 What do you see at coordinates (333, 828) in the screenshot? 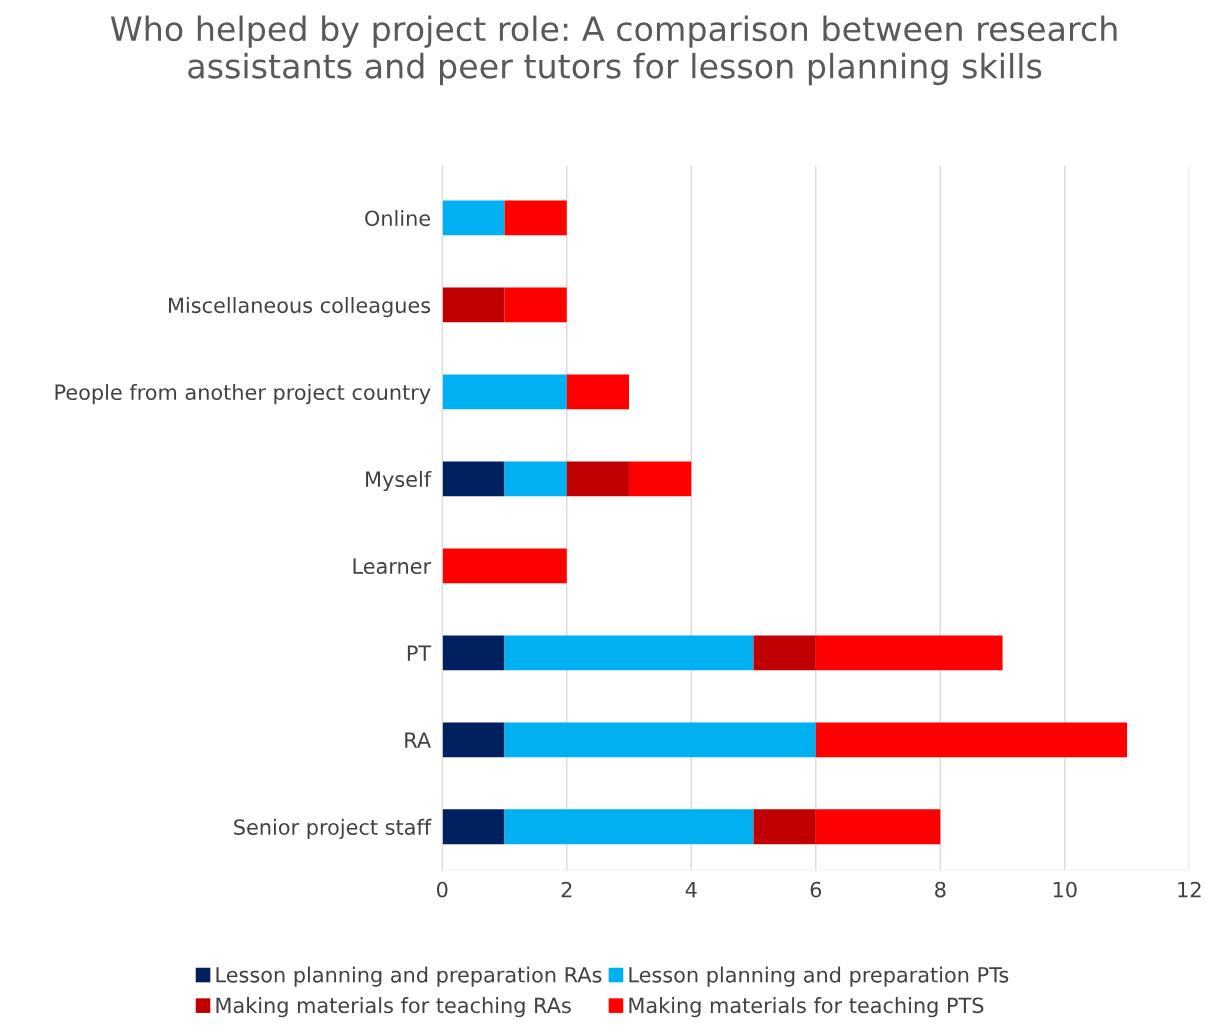
I see `y-tick-label: Senior project staff` at bounding box center [333, 828].